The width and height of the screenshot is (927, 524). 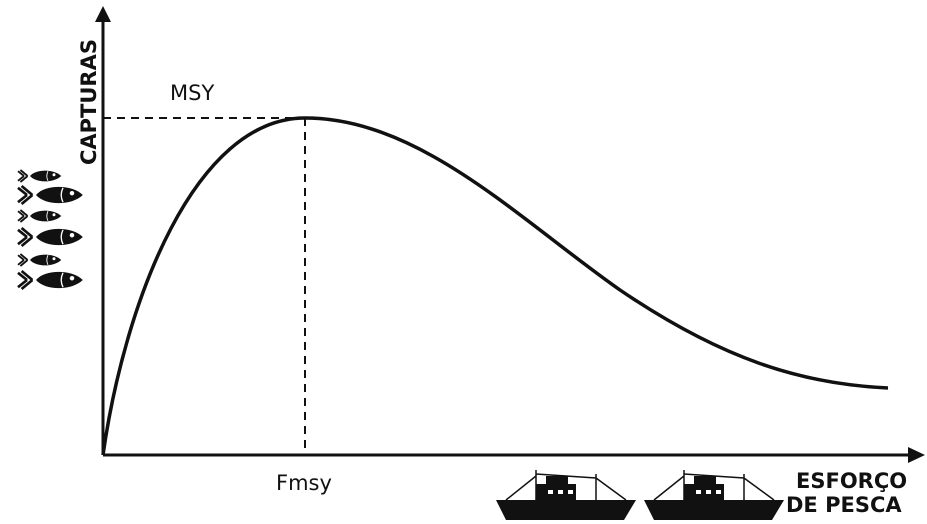 What do you see at coordinates (844, 505) in the screenshot?
I see `x-axis-label-2: DE PESCA` at bounding box center [844, 505].